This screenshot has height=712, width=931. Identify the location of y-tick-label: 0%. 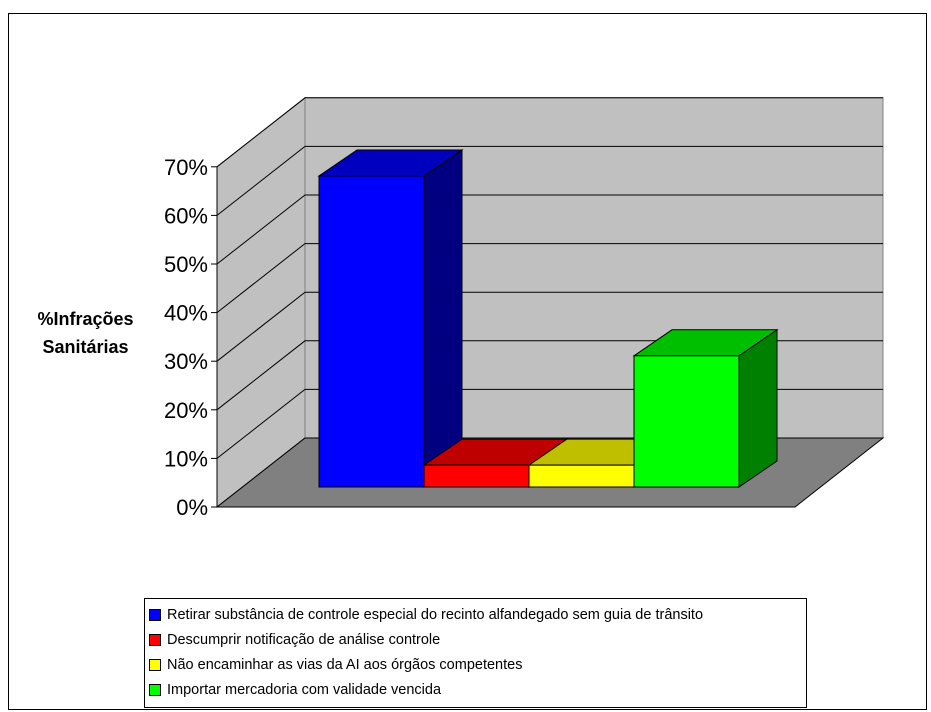
(192, 507).